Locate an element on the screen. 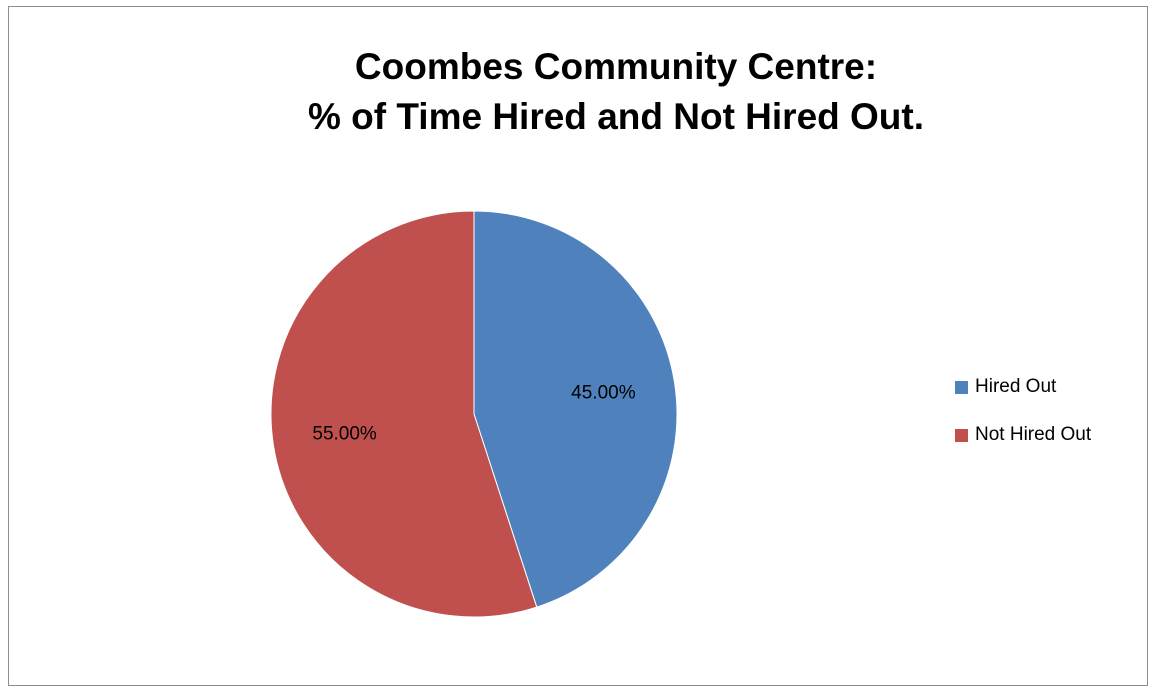  chart-title-line-1: Coombes Community Centre: is located at coordinates (616, 66).